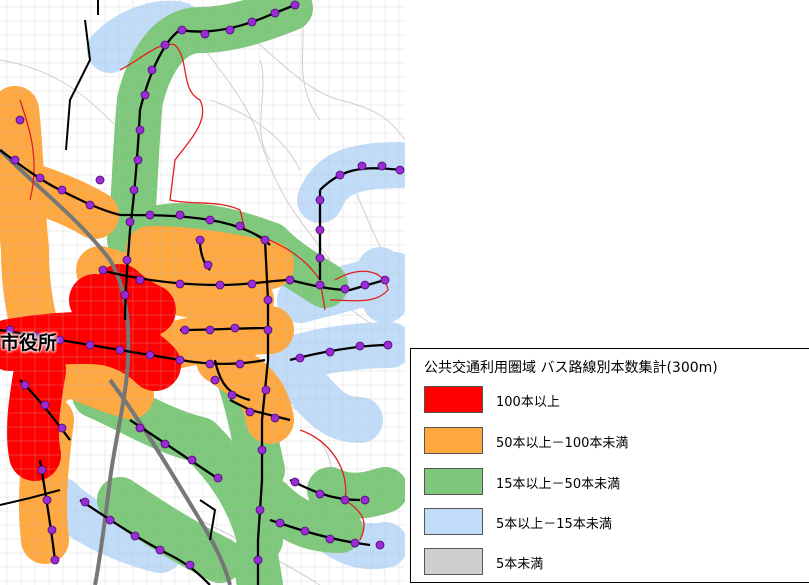 The width and height of the screenshot is (809, 585). What do you see at coordinates (554, 524) in the screenshot?
I see `legend-label-5-15: 5本以上－15本未満` at bounding box center [554, 524].